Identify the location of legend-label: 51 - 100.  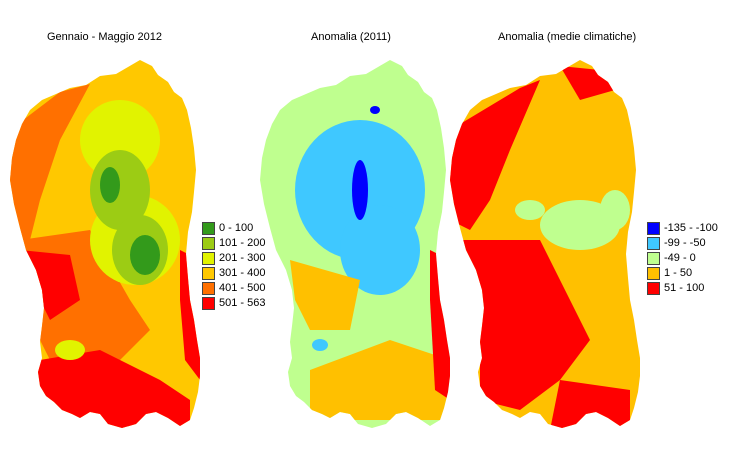
(684, 288).